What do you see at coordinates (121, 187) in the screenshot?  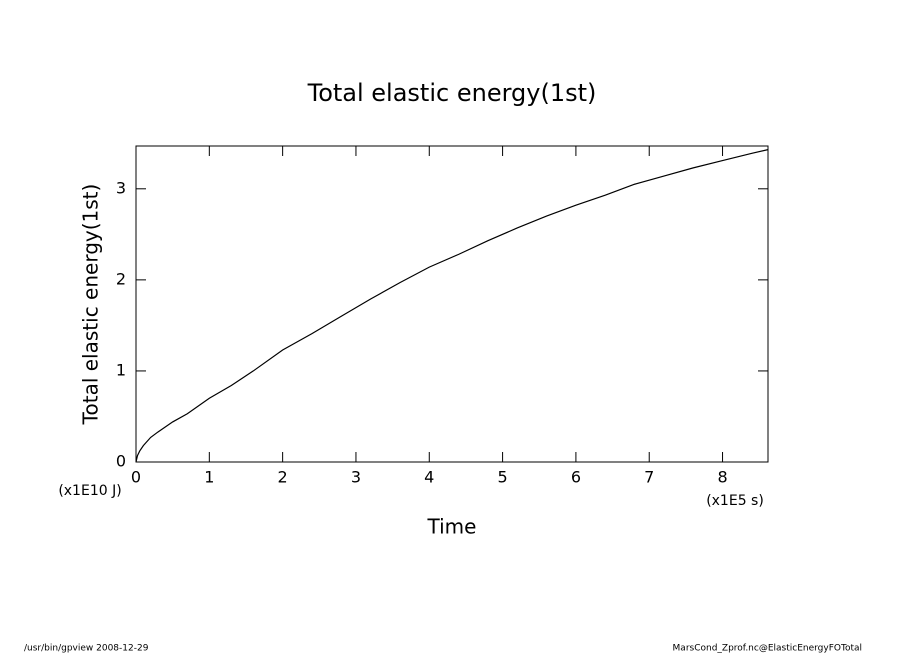 I see `y-tick-label: 3` at bounding box center [121, 187].